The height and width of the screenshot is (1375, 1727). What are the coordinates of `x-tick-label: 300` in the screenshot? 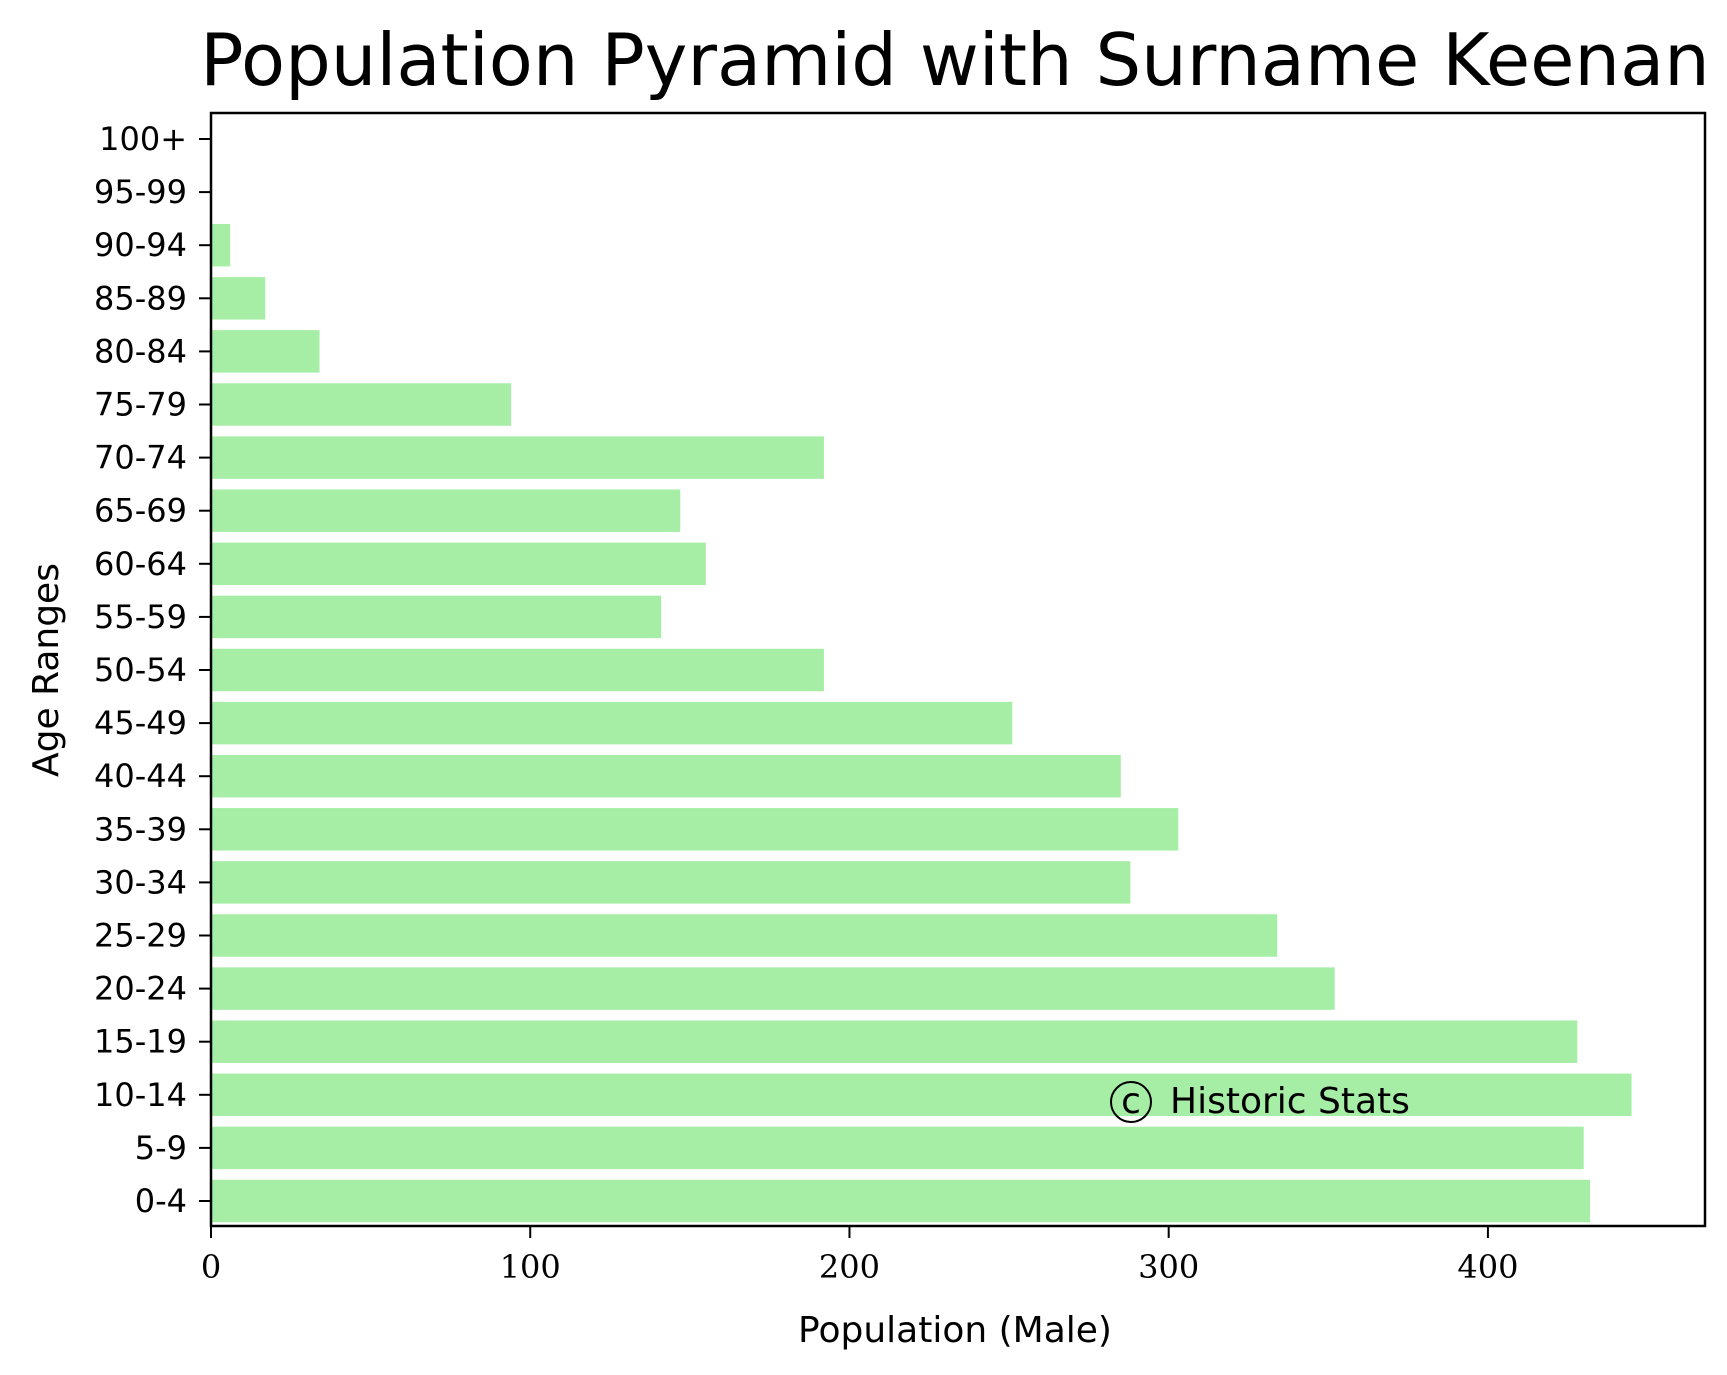 It's located at (1168, 1267).